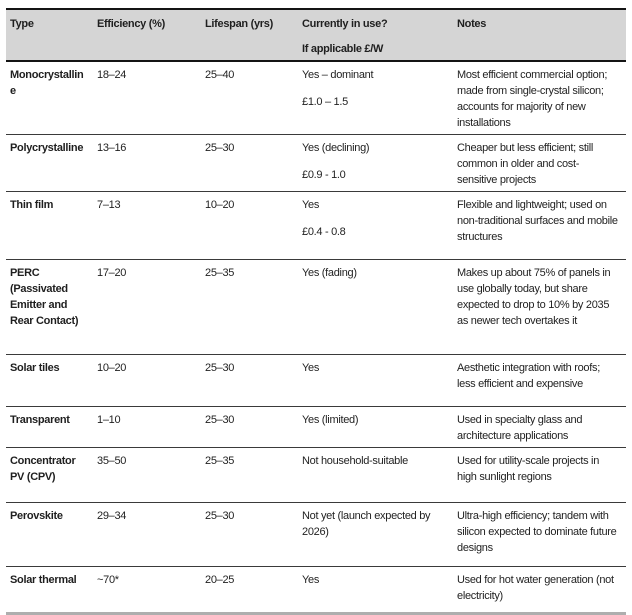  I want to click on cell-type: Monocrystalline, so click(47, 83).